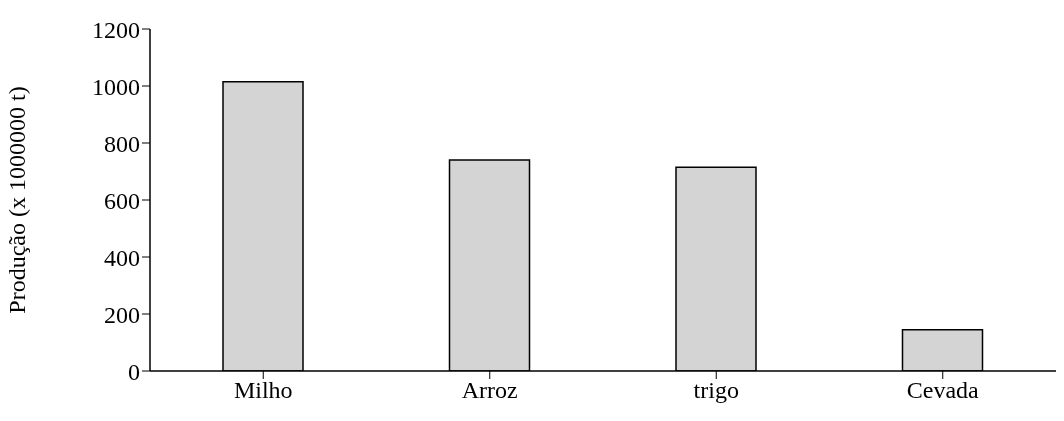 The height and width of the screenshot is (421, 1064). I want to click on x-tick-label: Milho, so click(263, 390).